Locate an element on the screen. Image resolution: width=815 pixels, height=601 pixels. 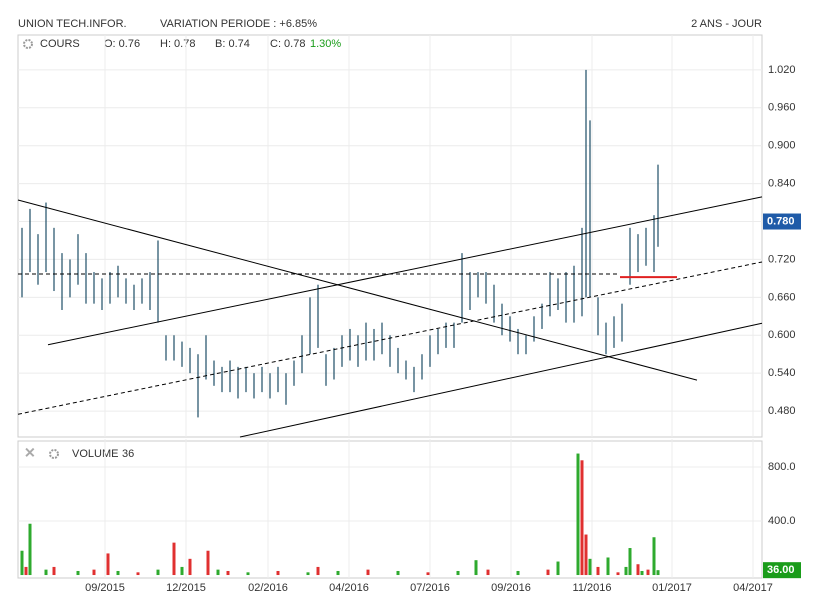
x-tick-label: 09/2015 is located at coordinates (105, 588).